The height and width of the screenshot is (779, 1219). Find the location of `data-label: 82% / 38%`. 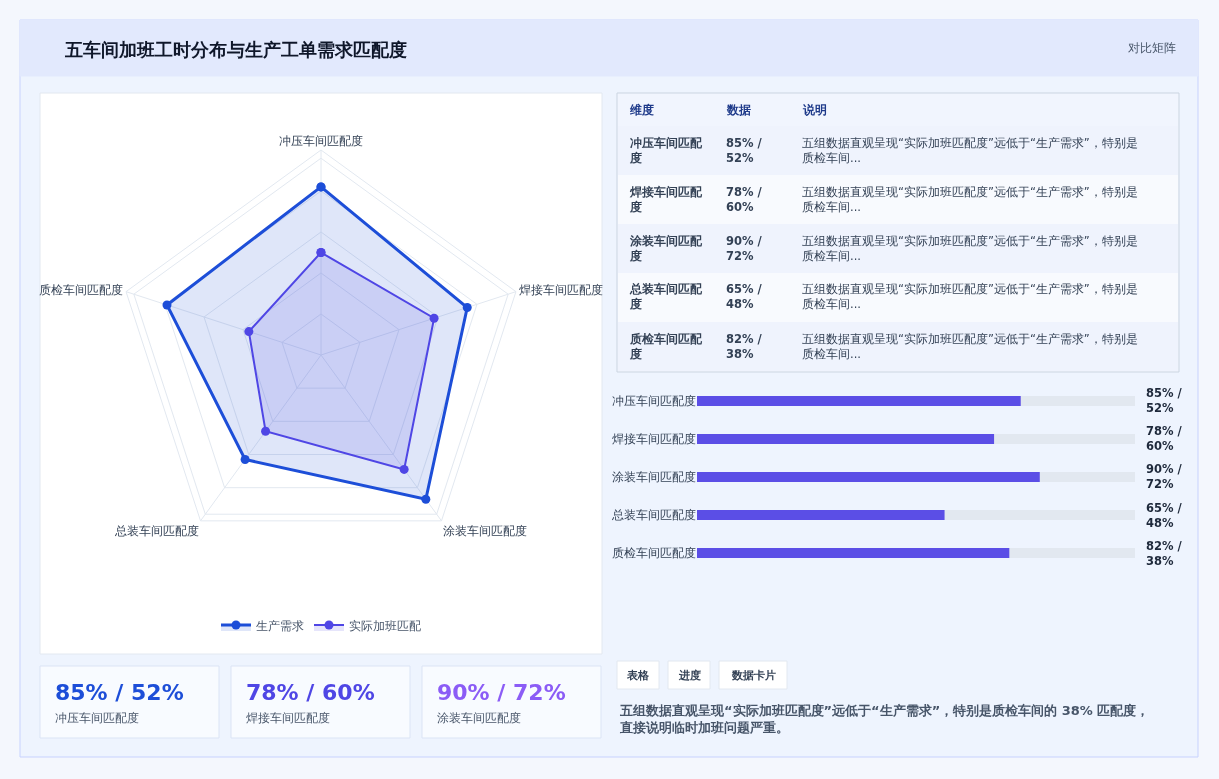

data-label: 82% / 38% is located at coordinates (1164, 553).